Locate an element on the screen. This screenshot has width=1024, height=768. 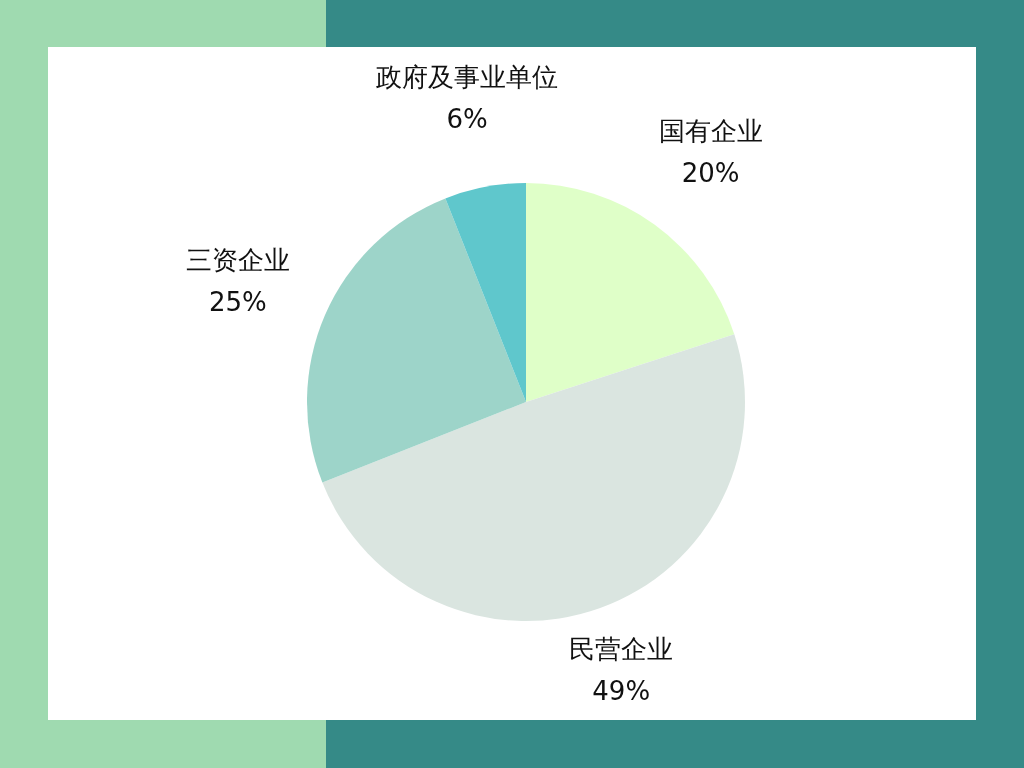
slice-label: 政府及事业单位 is located at coordinates (467, 76).